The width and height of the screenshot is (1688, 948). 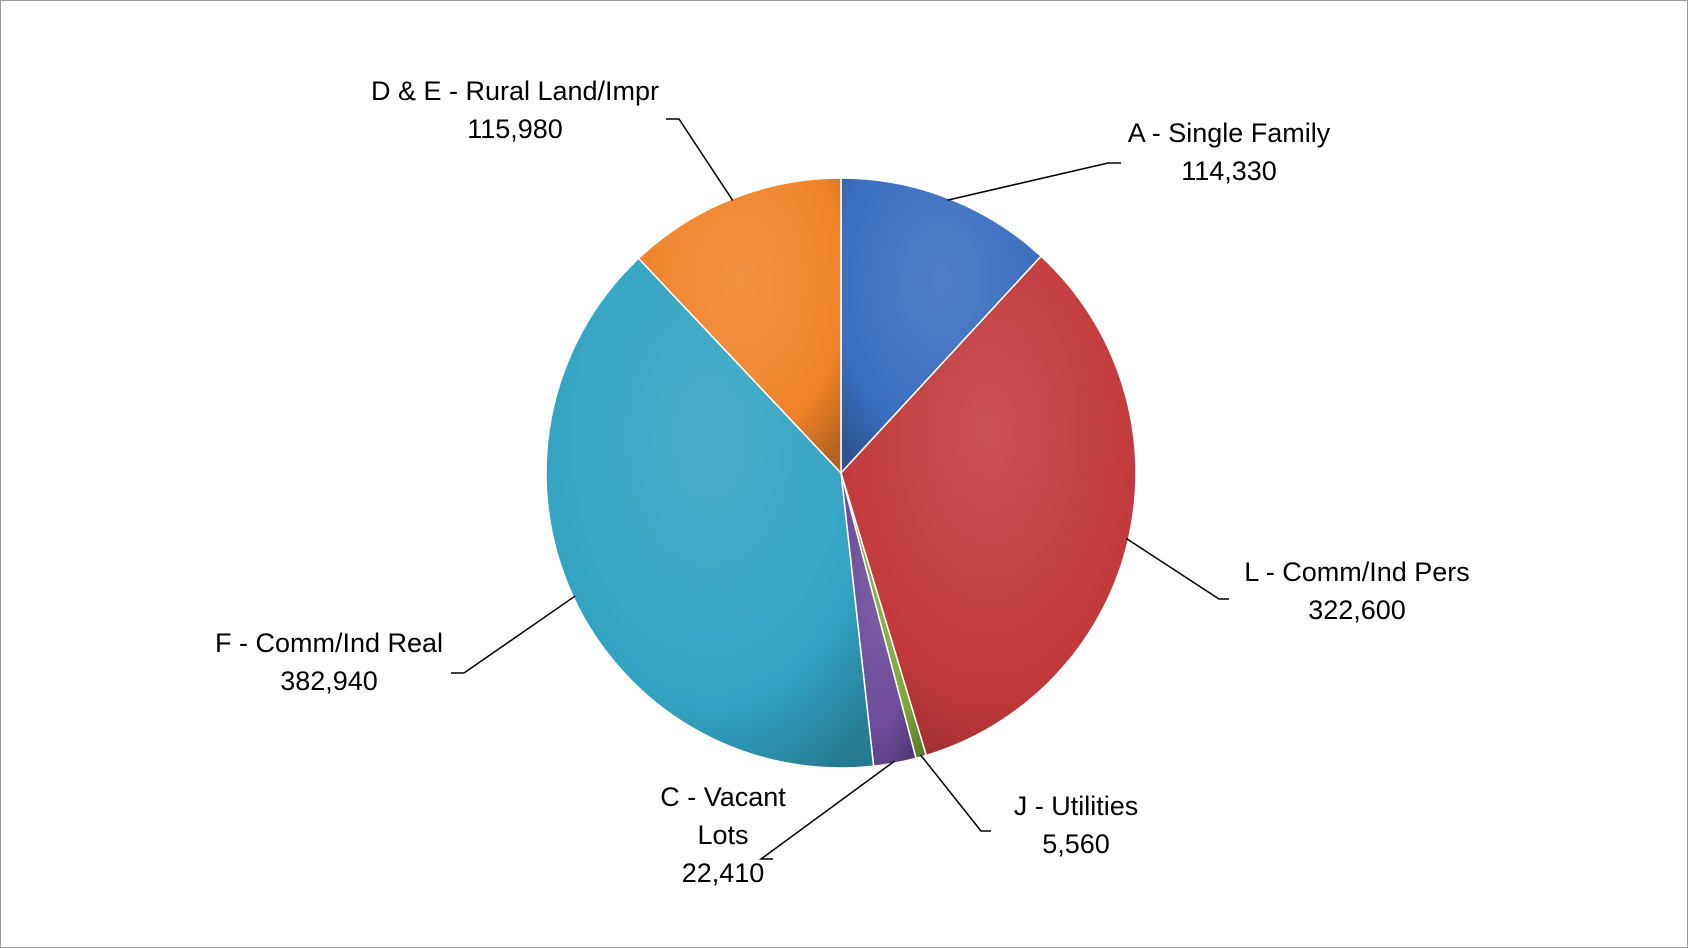 What do you see at coordinates (1357, 610) in the screenshot?
I see `value-label-l-comm-ind-pers: 322,600` at bounding box center [1357, 610].